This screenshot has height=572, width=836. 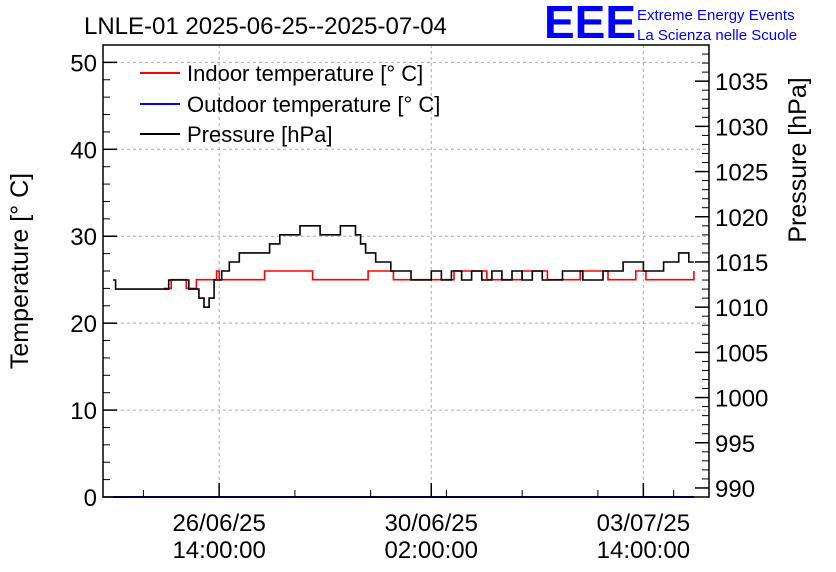 I want to click on right-tick-label: 1000, so click(x=741, y=399).